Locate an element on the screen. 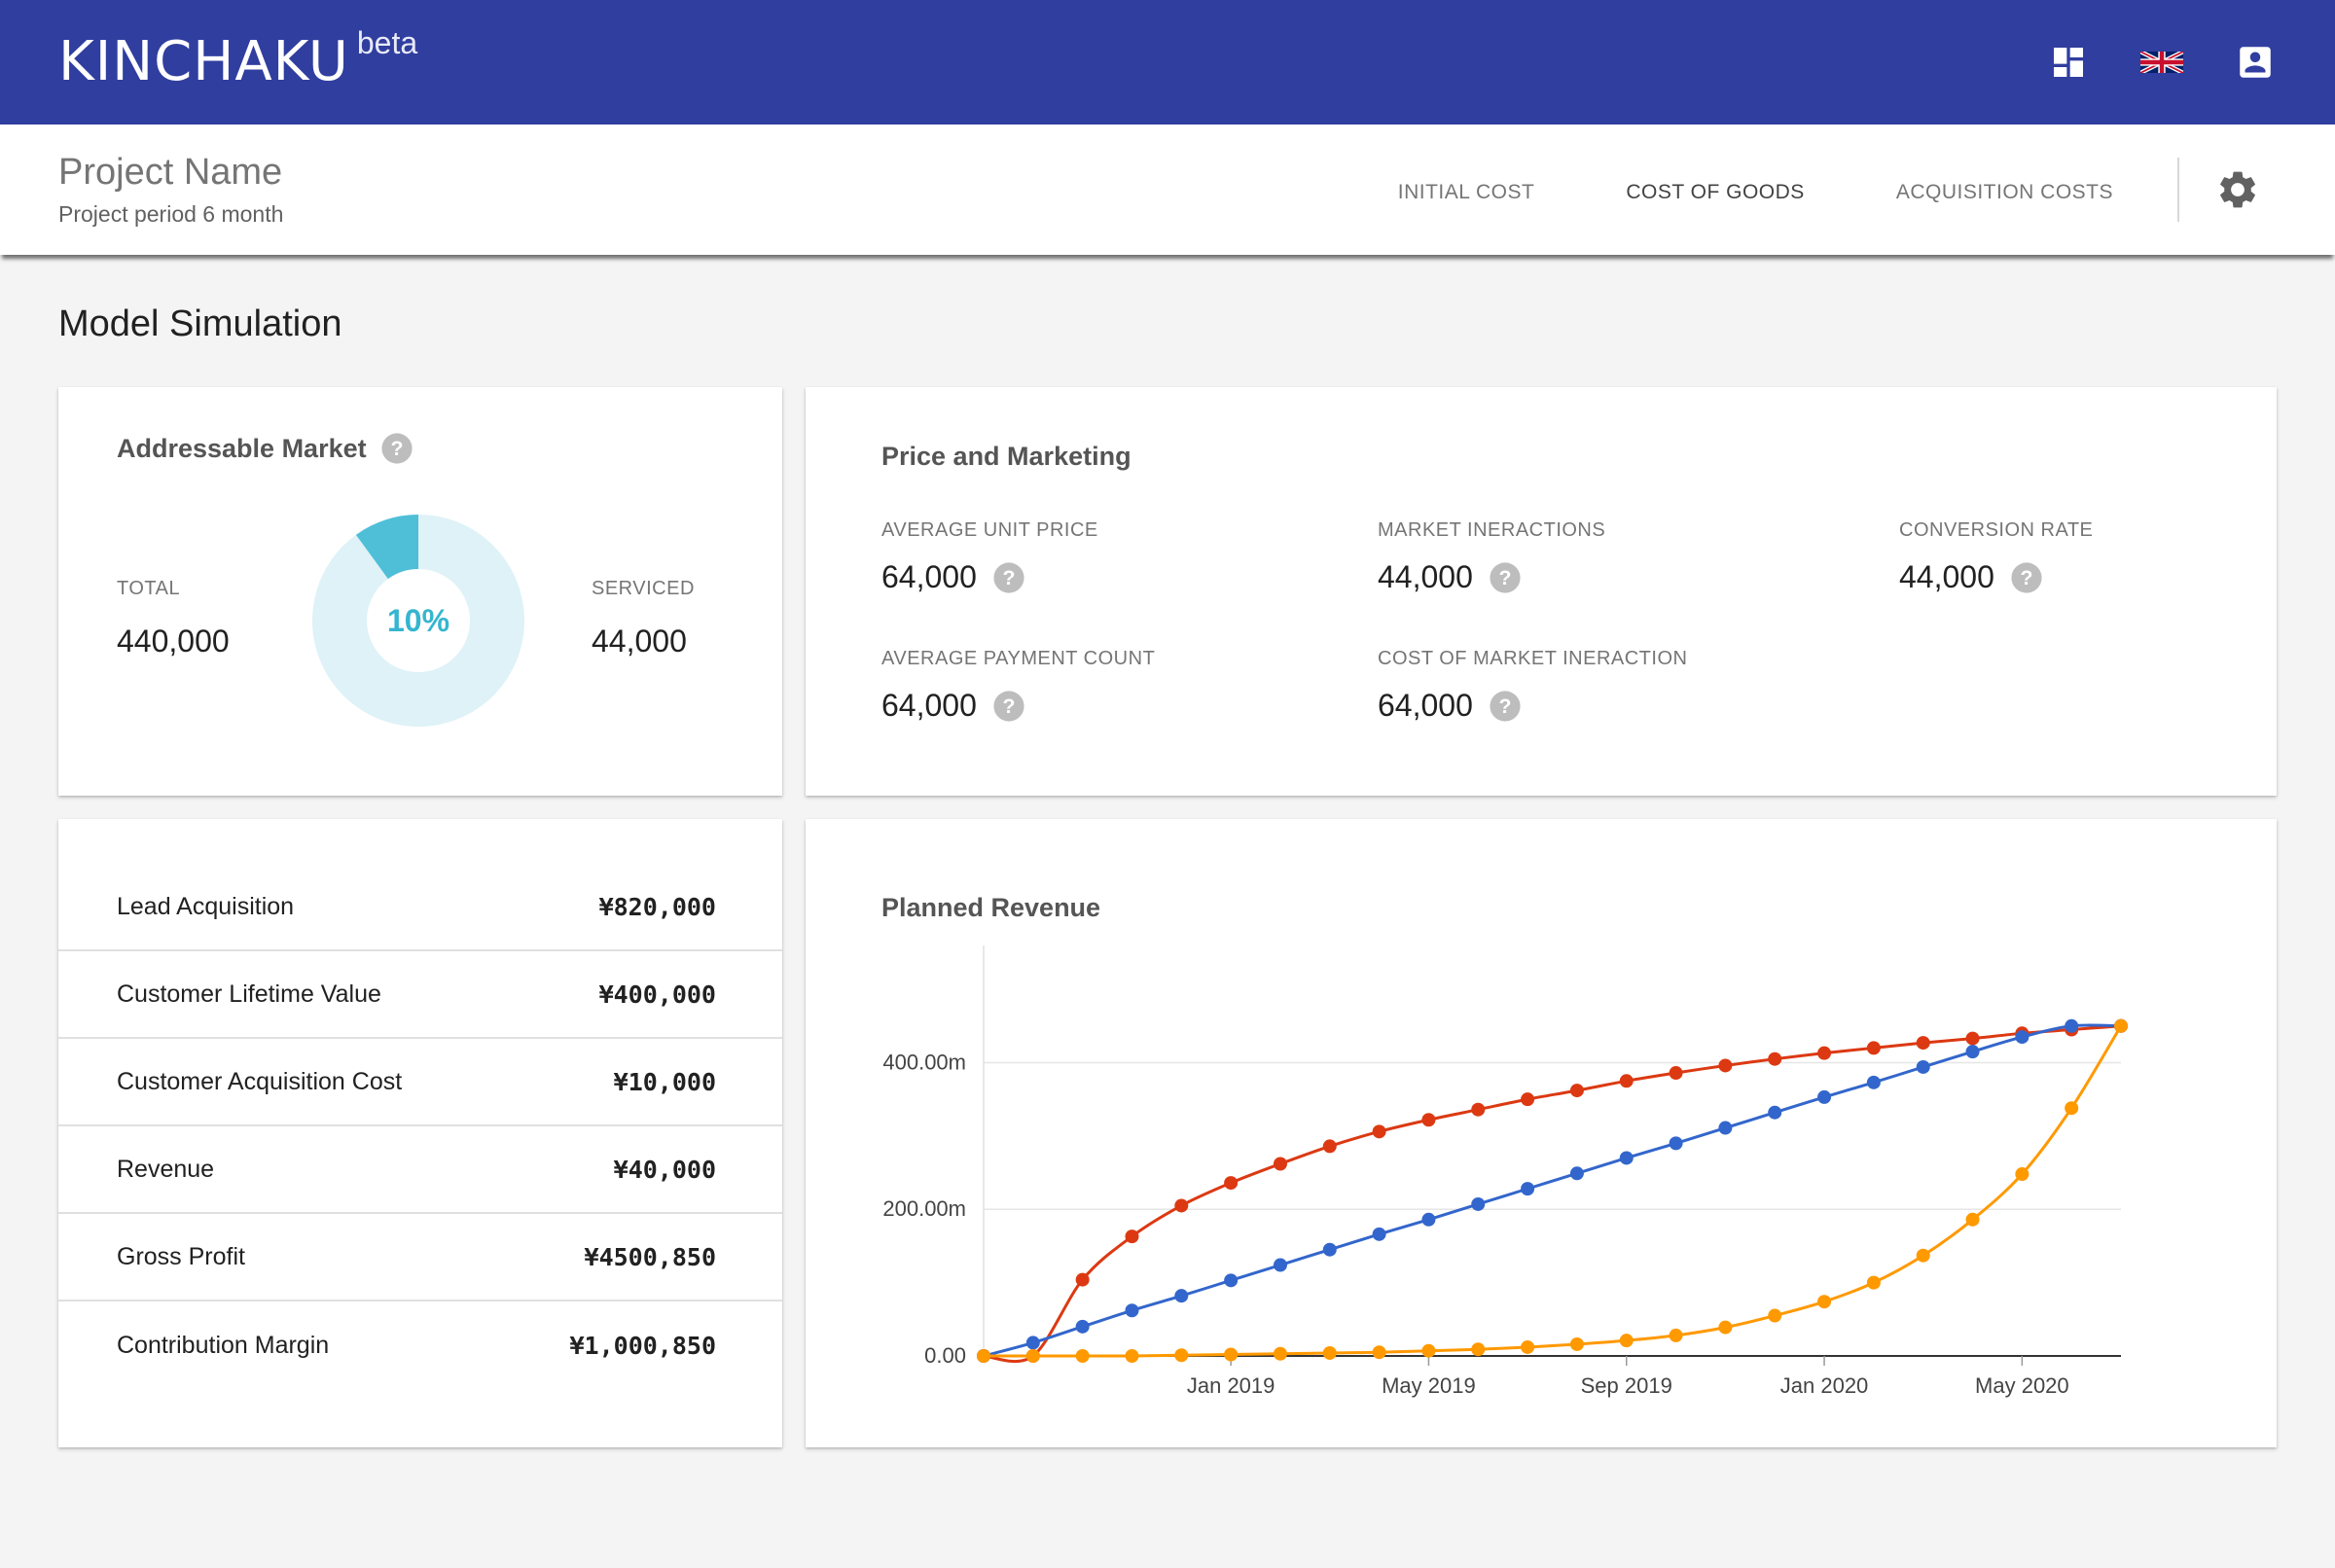 The height and width of the screenshot is (1568, 2335). uk-flag-icon is located at coordinates (2161, 62).